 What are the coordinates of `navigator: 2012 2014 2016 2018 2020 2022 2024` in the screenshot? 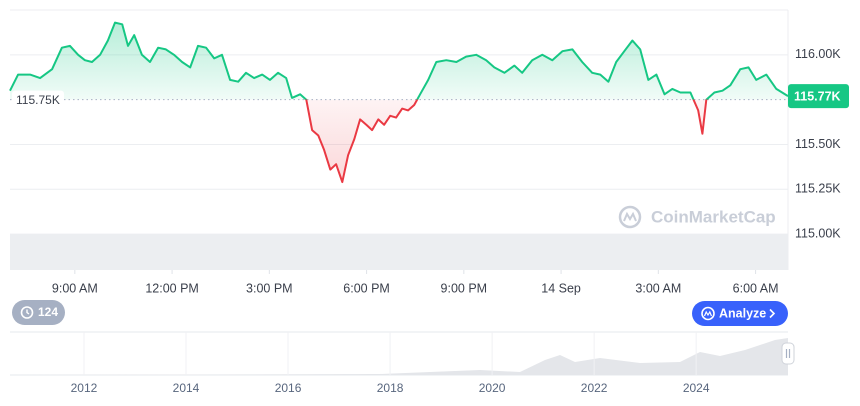 It's located at (402, 363).